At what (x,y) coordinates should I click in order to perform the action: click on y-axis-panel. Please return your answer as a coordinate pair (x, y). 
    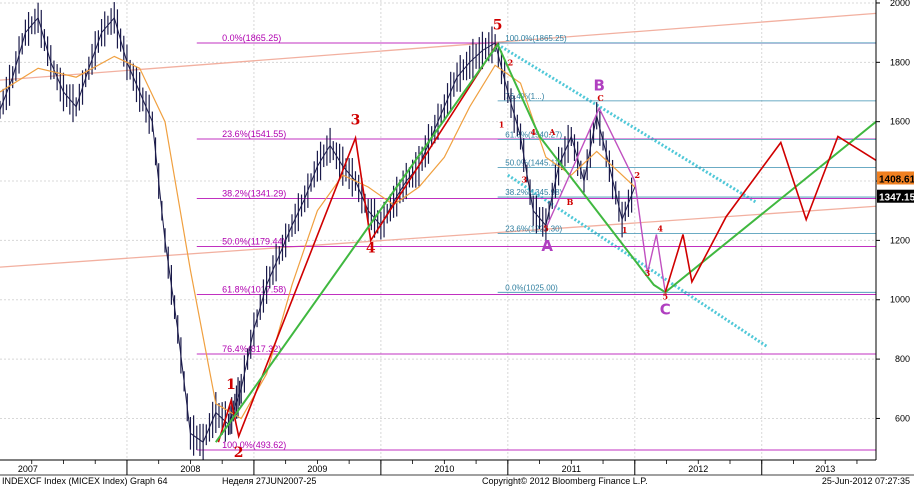
    Looking at the image, I should click on (895, 230).